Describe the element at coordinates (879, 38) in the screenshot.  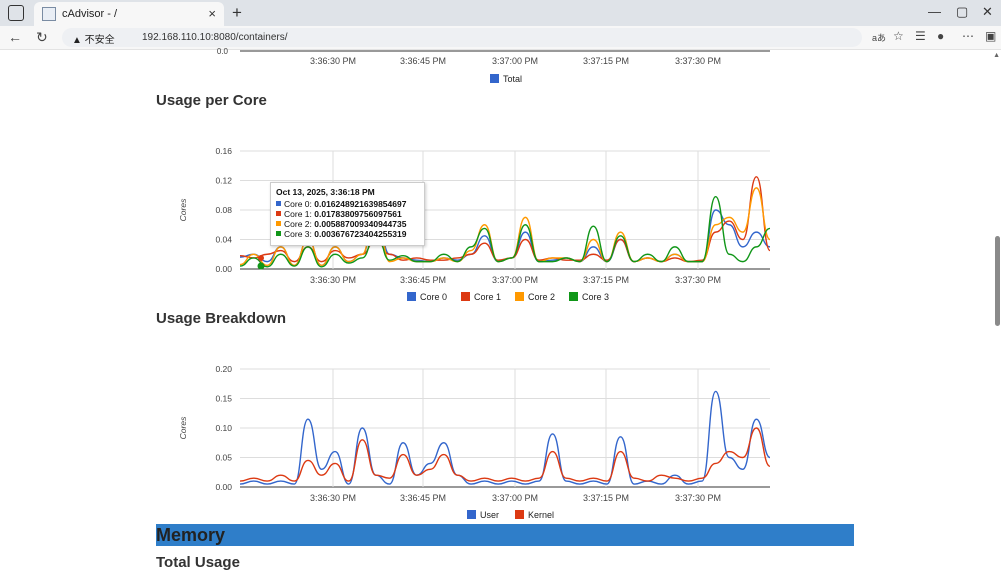
I see `read-aloud-icon: aあ` at that location.